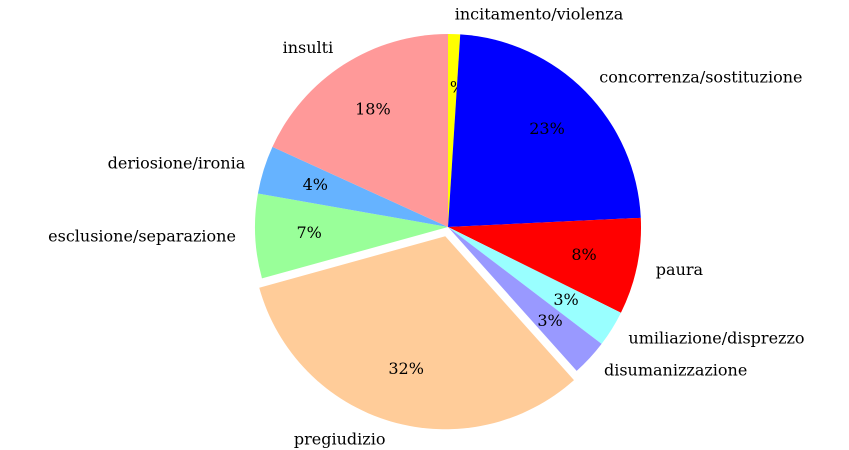  Describe the element at coordinates (539, 13) in the screenshot. I see `slice-label: incitamento/violenza` at that location.